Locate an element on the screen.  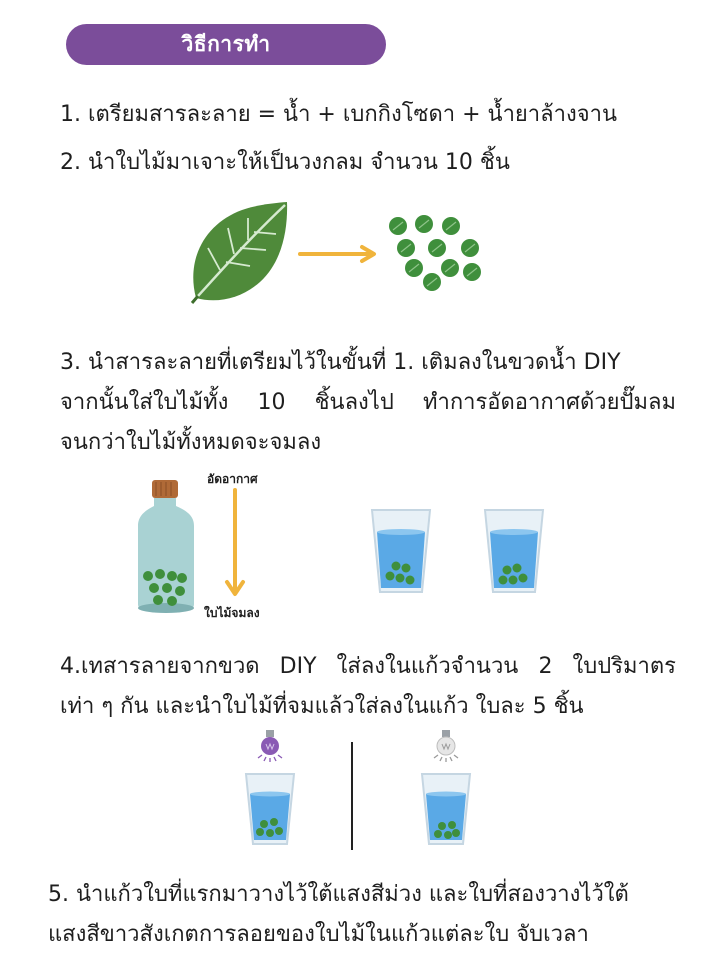
leaf-icon is located at coordinates (239, 253).